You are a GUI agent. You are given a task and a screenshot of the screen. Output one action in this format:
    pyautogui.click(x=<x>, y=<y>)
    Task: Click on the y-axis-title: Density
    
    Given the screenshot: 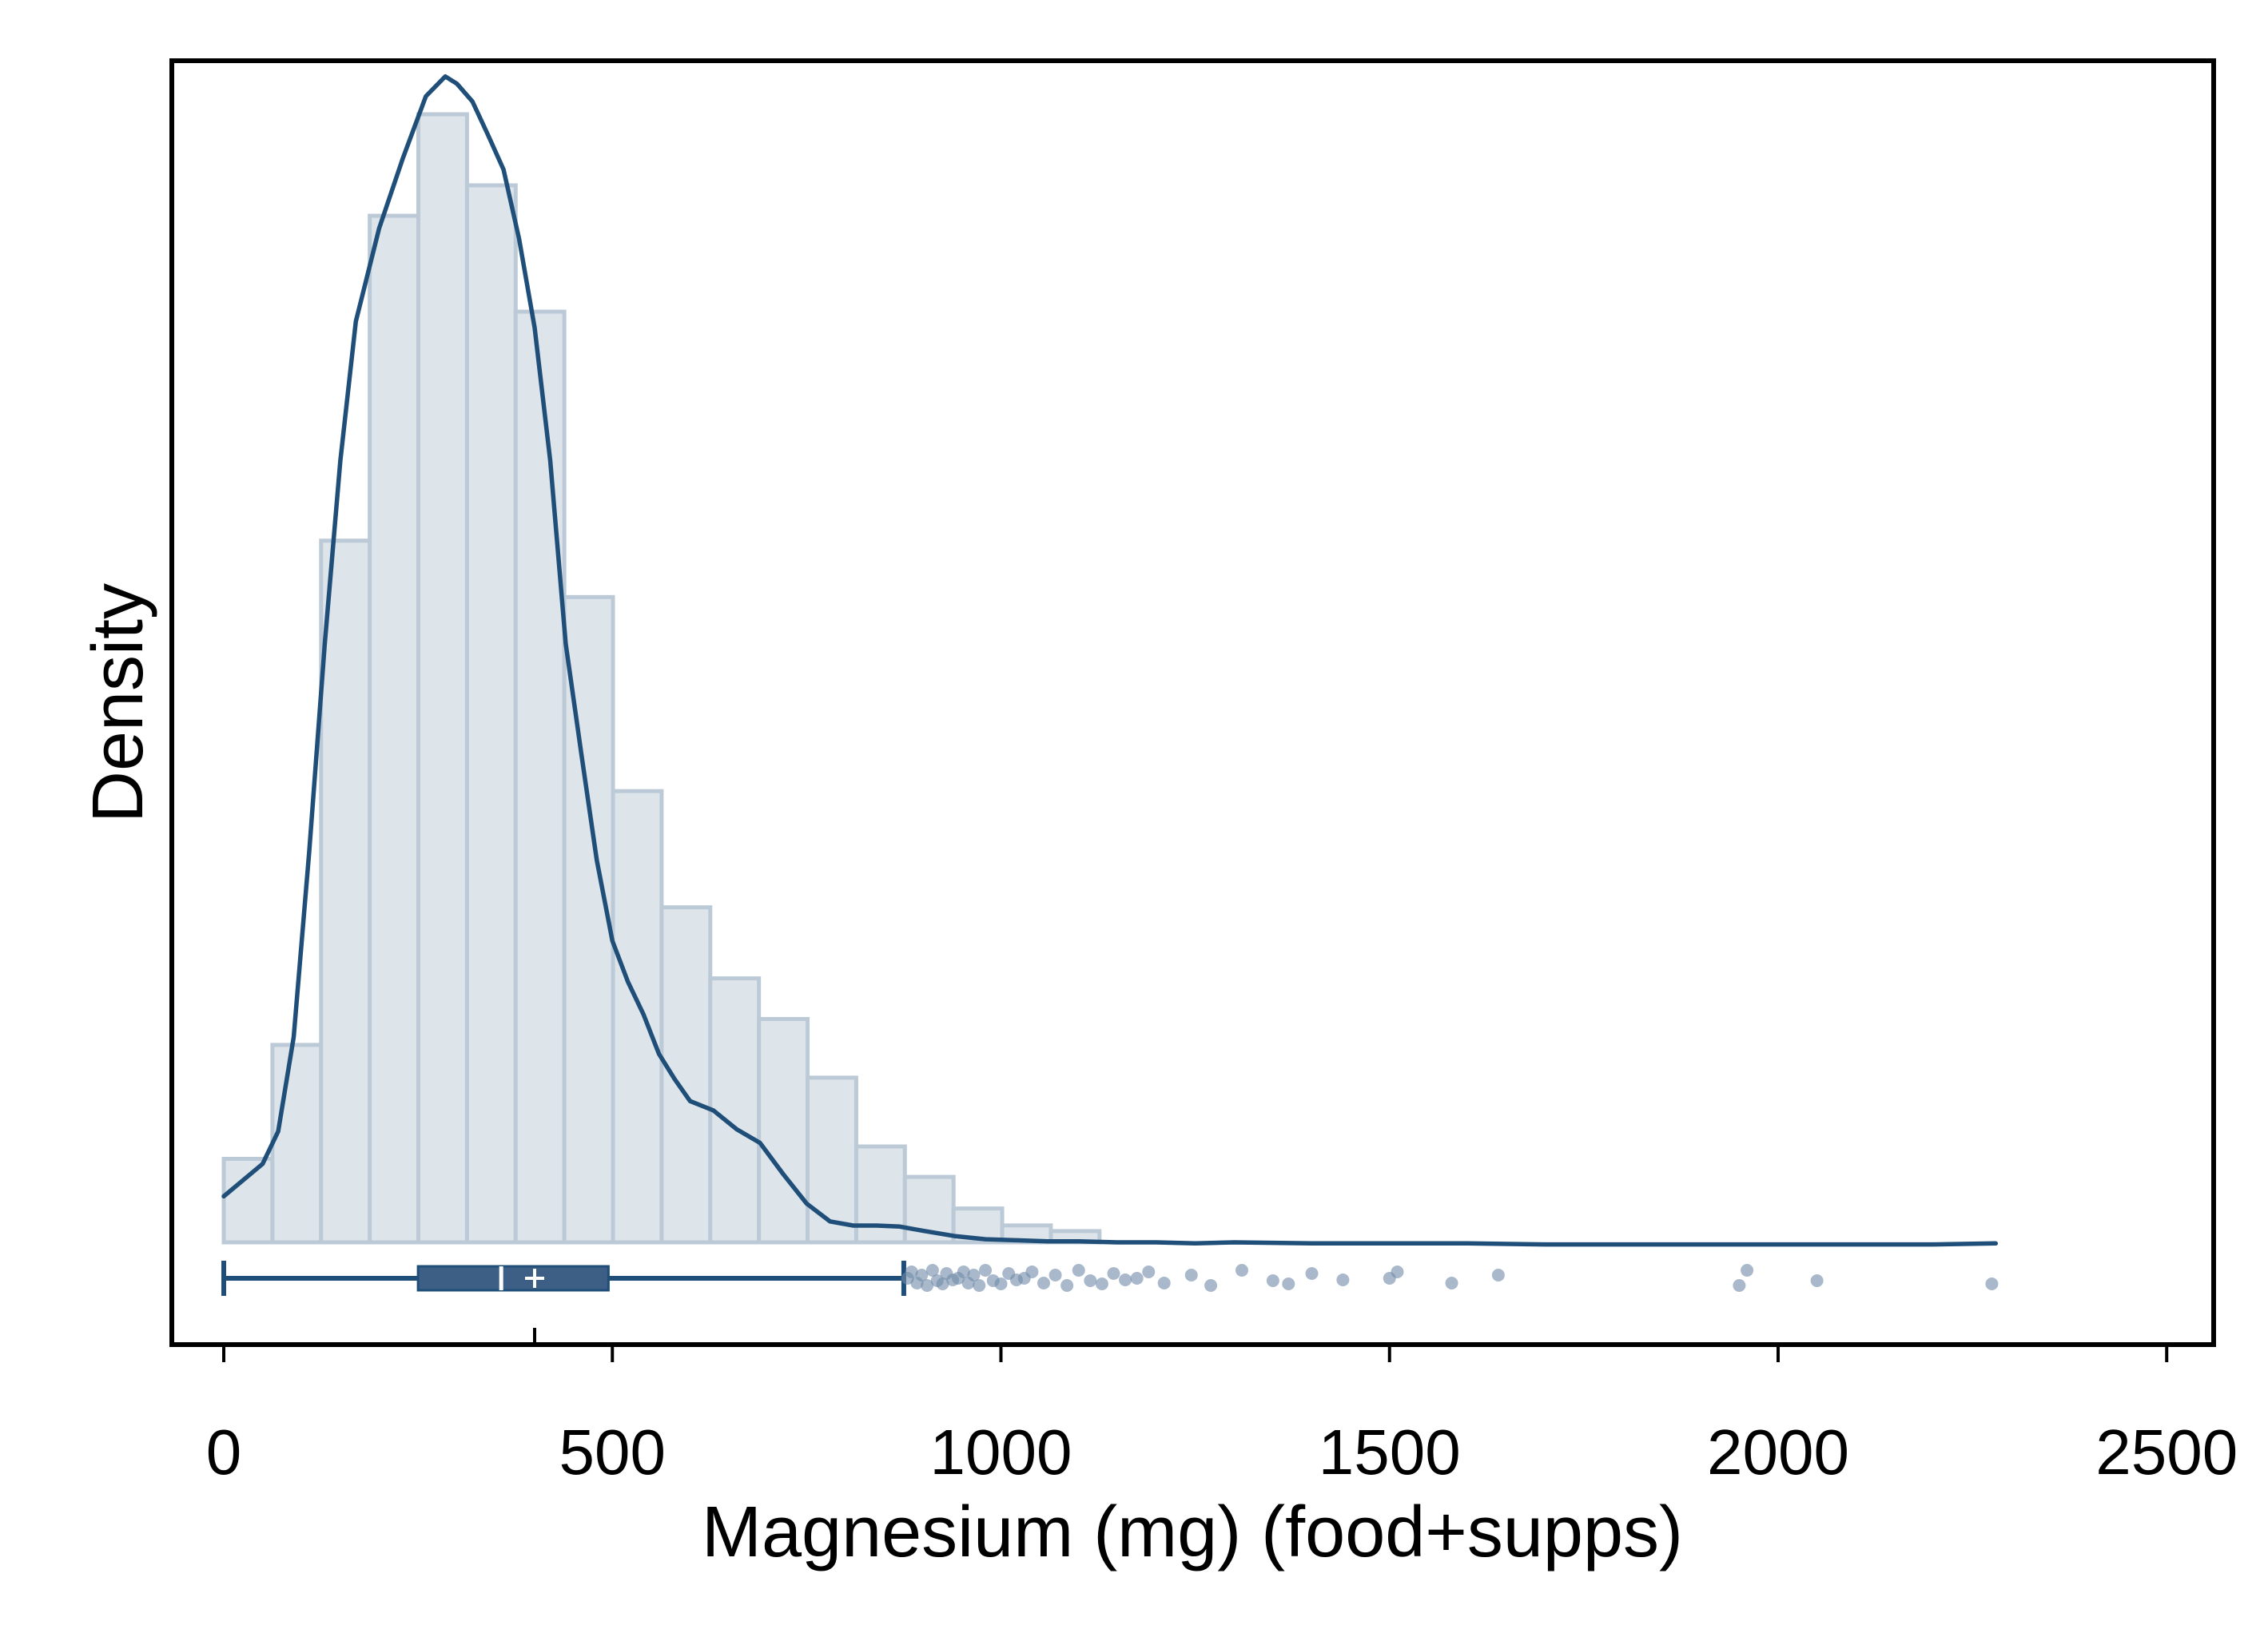 What is the action you would take?
    pyautogui.click(x=118, y=703)
    